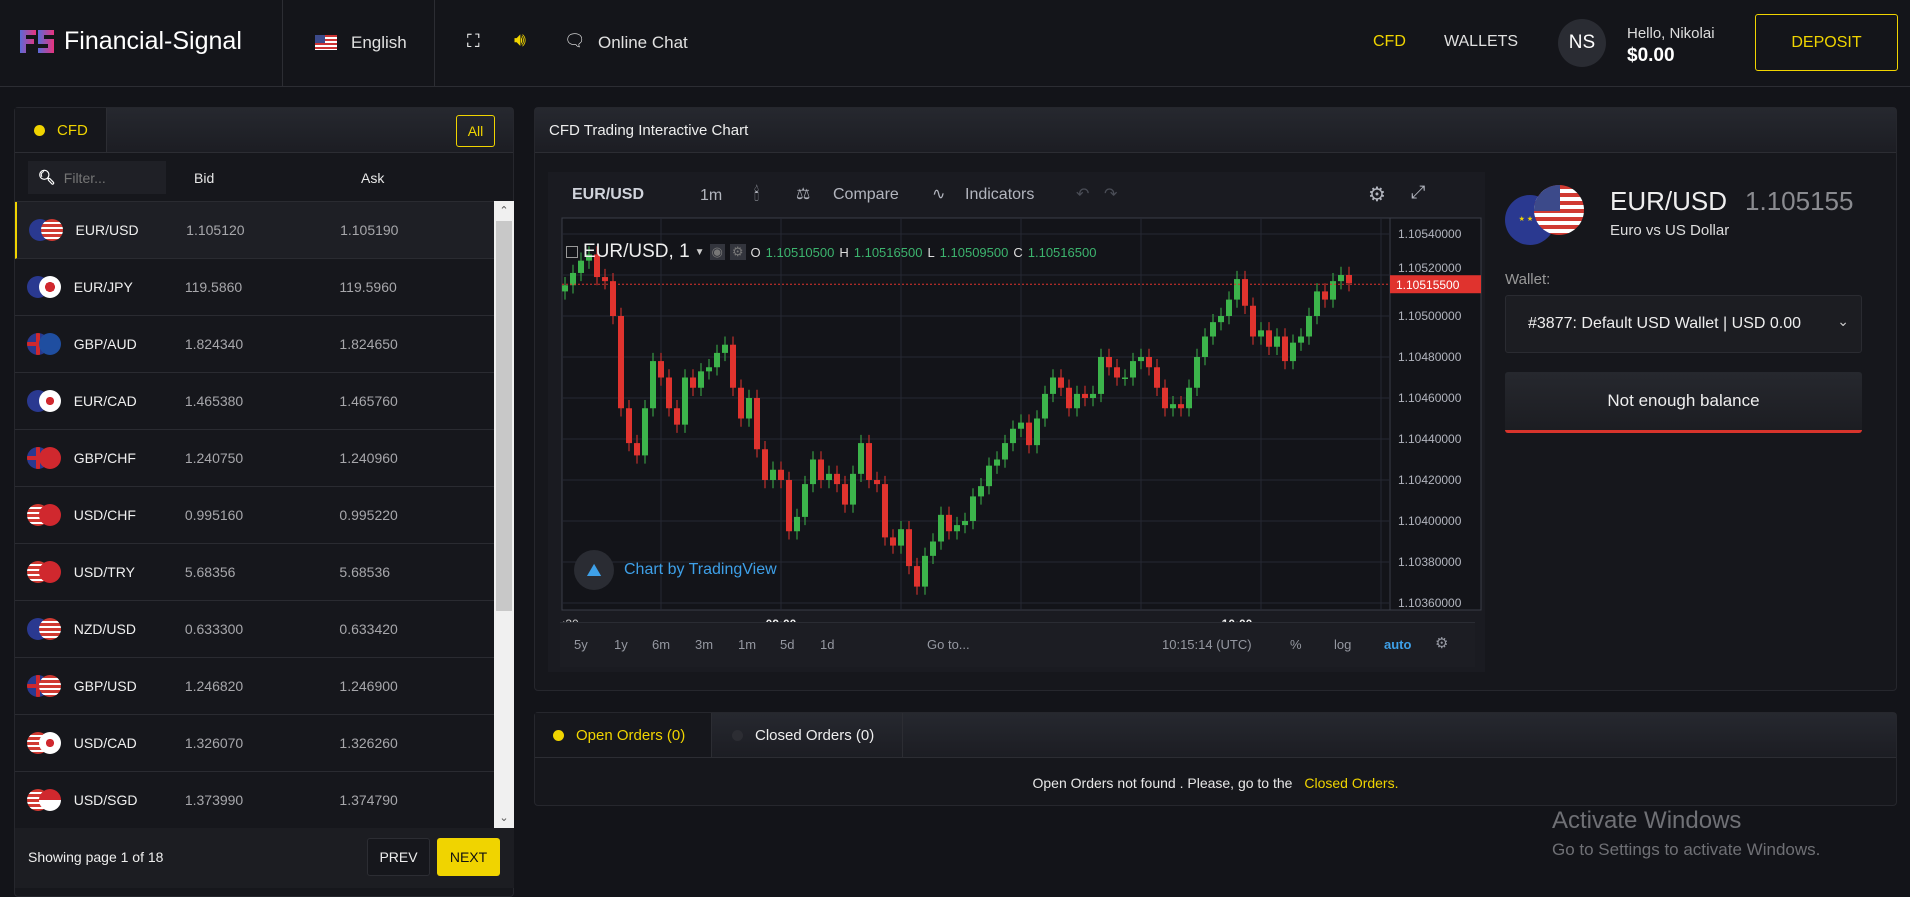 The image size is (1910, 897). I want to click on filter-input: 🔍︎, so click(97, 177).